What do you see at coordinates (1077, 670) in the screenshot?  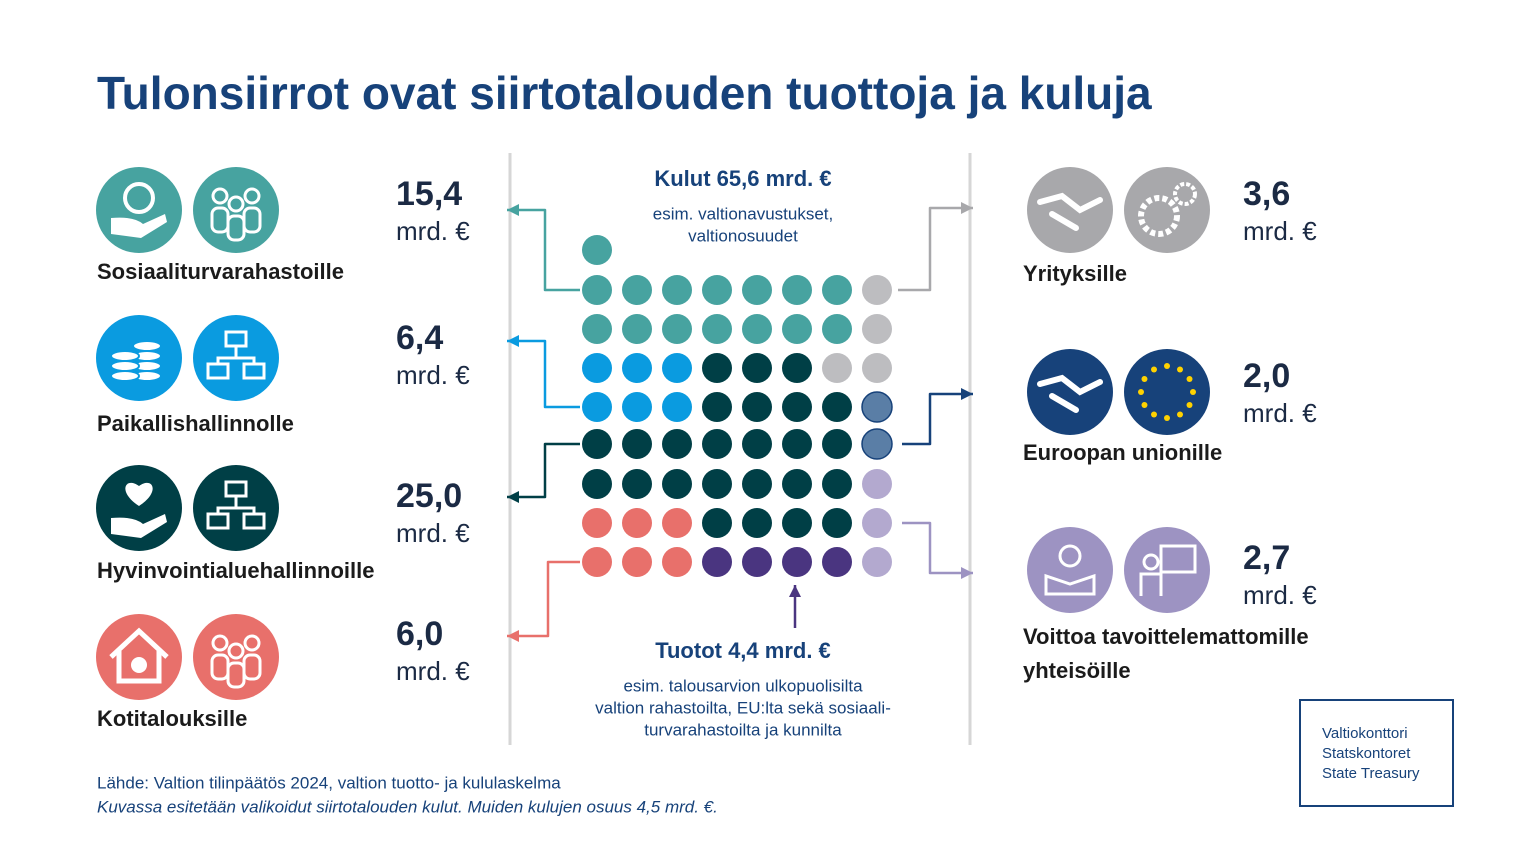 I see `item-label: yhteisöille` at bounding box center [1077, 670].